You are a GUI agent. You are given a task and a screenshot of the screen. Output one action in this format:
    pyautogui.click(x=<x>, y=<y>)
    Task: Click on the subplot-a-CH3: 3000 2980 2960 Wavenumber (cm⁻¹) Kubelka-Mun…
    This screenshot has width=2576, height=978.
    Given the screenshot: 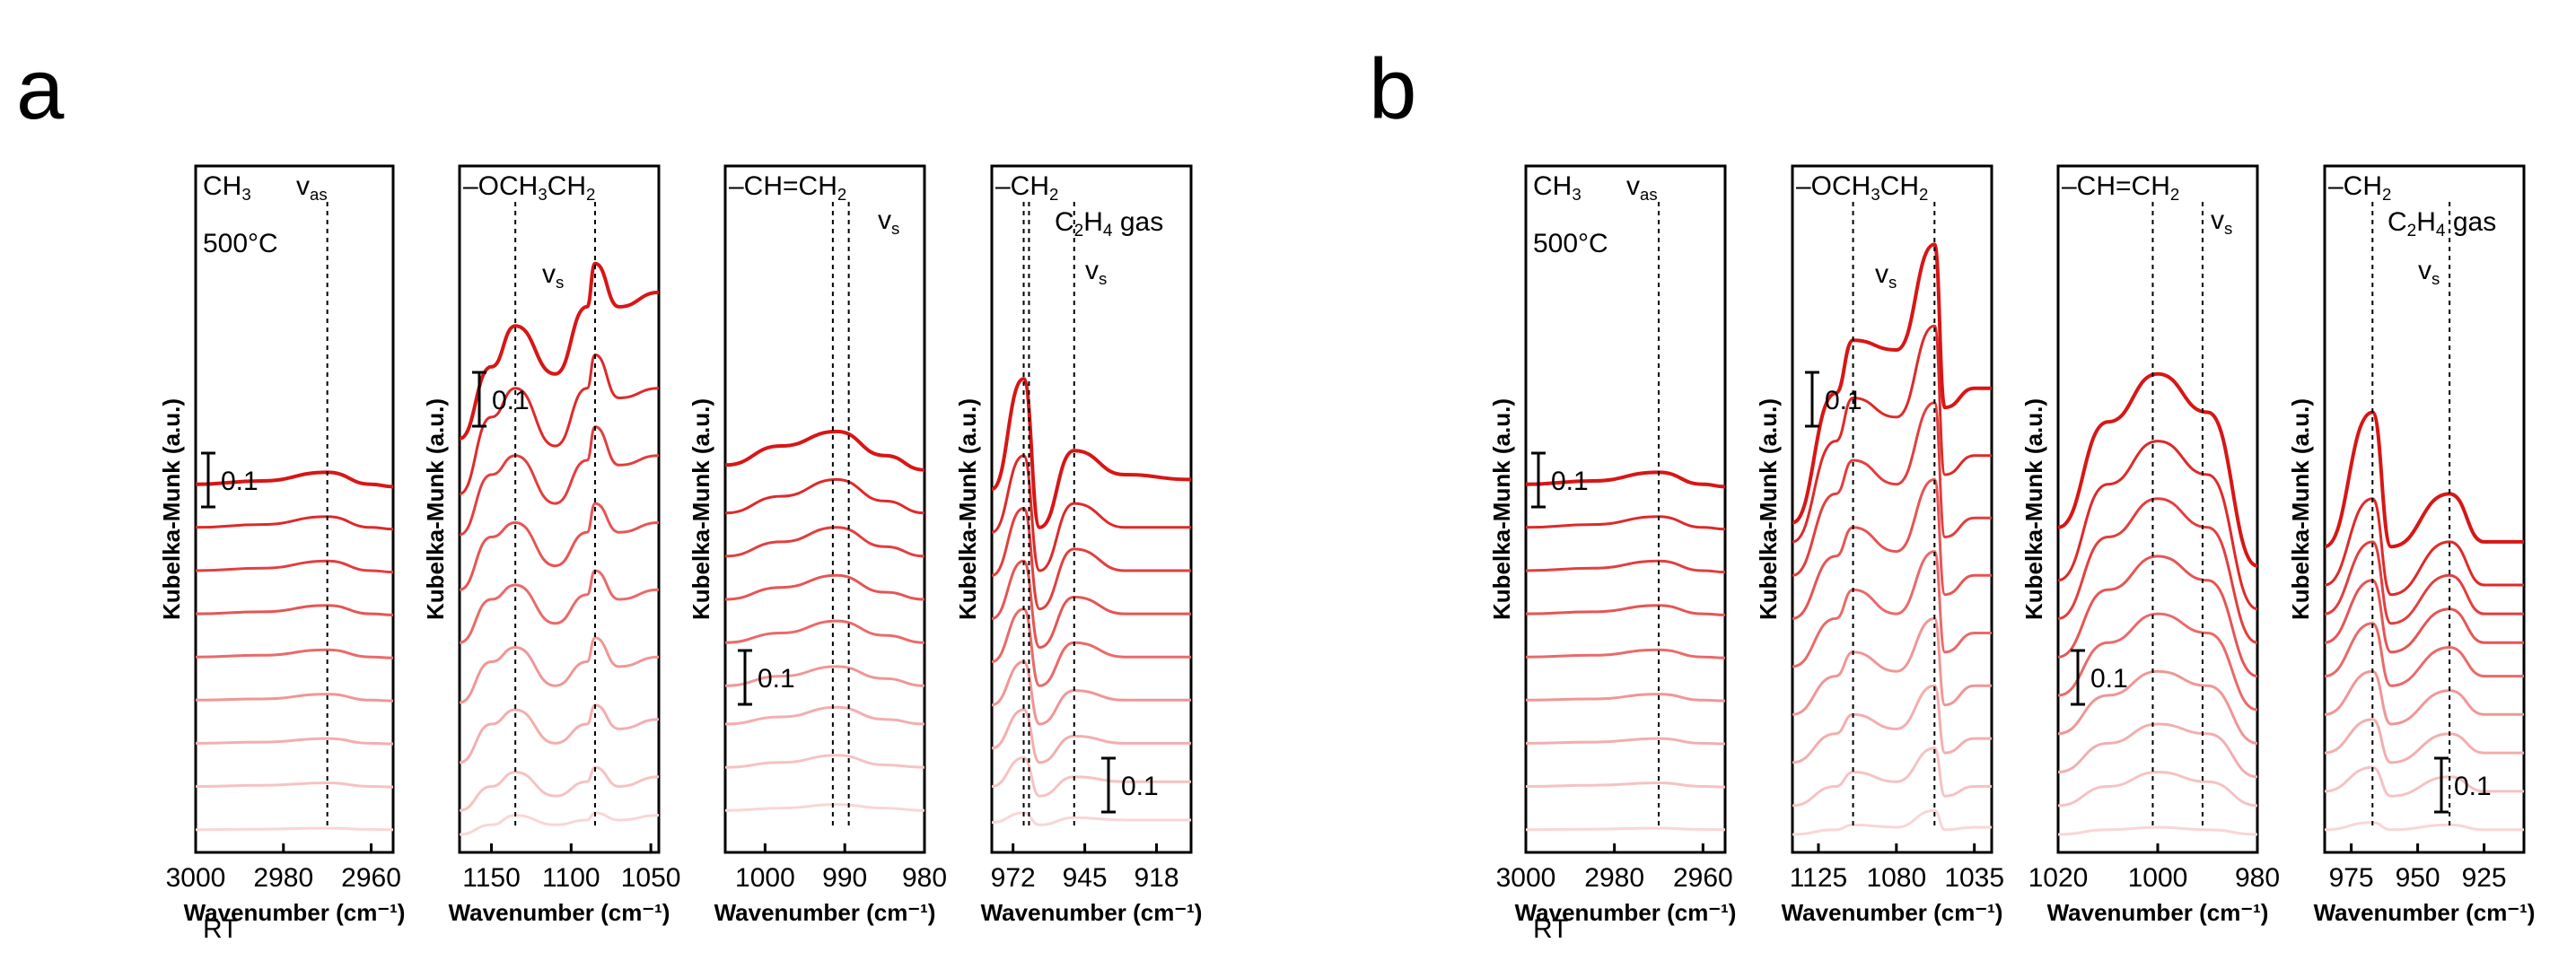 What is the action you would take?
    pyautogui.click(x=281, y=554)
    